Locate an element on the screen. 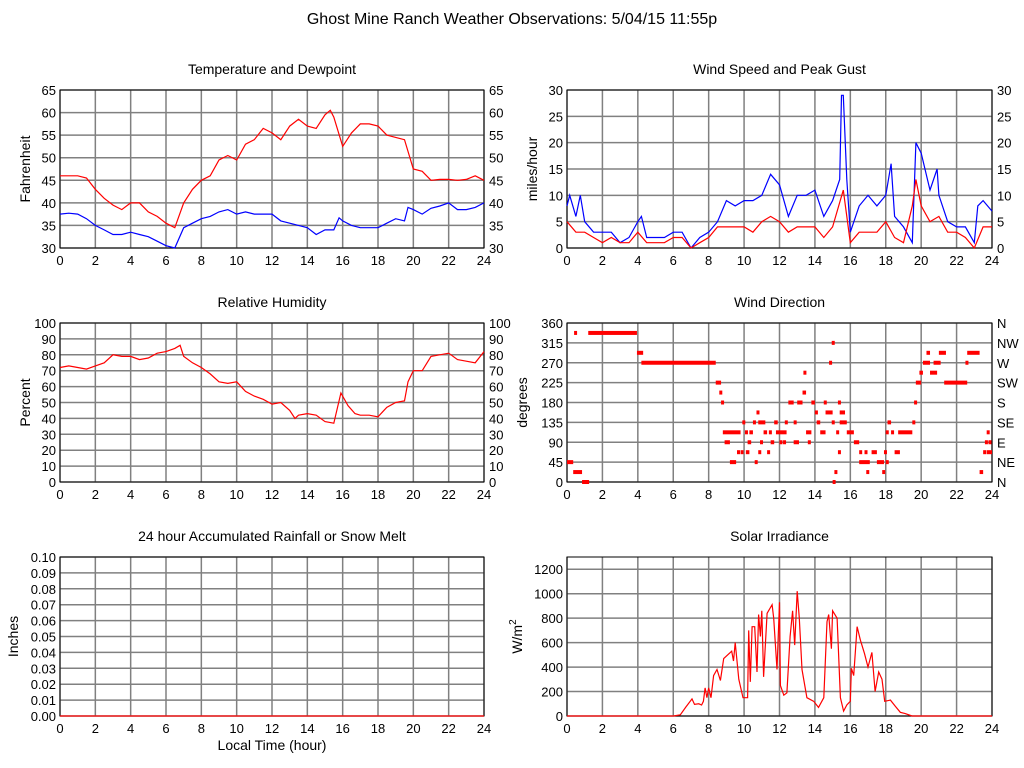 The width and height of the screenshot is (1024, 768). chart-title: Relative Humidity is located at coordinates (272, 302).